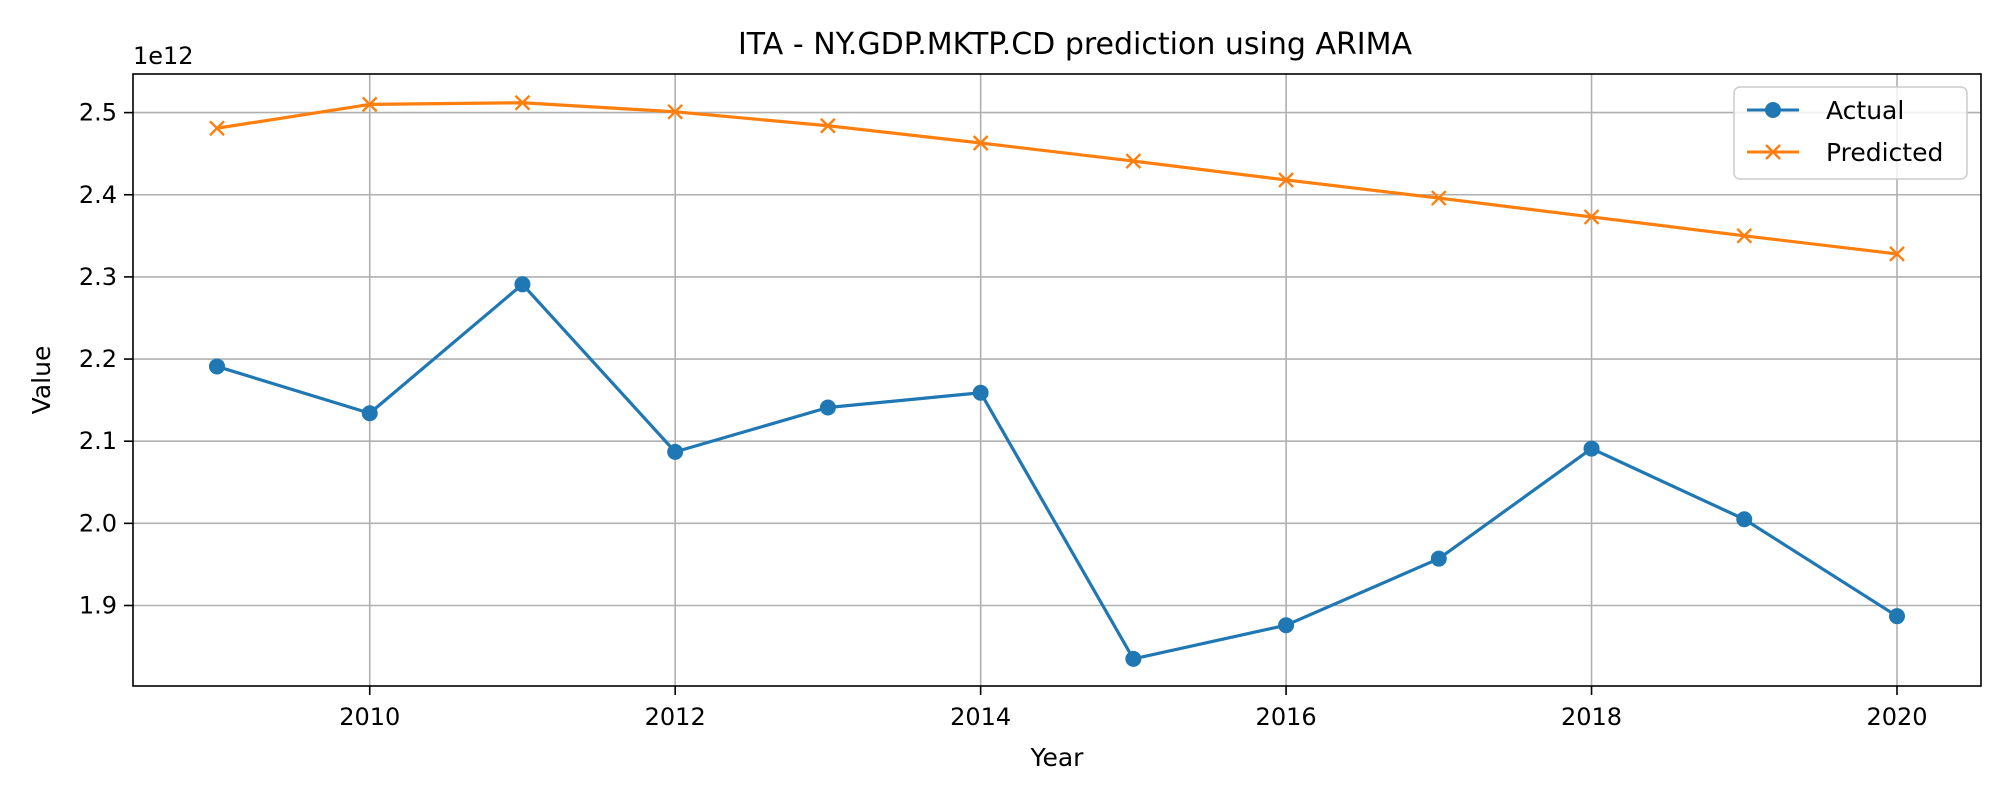  Describe the element at coordinates (1591, 717) in the screenshot. I see `x-tick-label: 2018` at that location.